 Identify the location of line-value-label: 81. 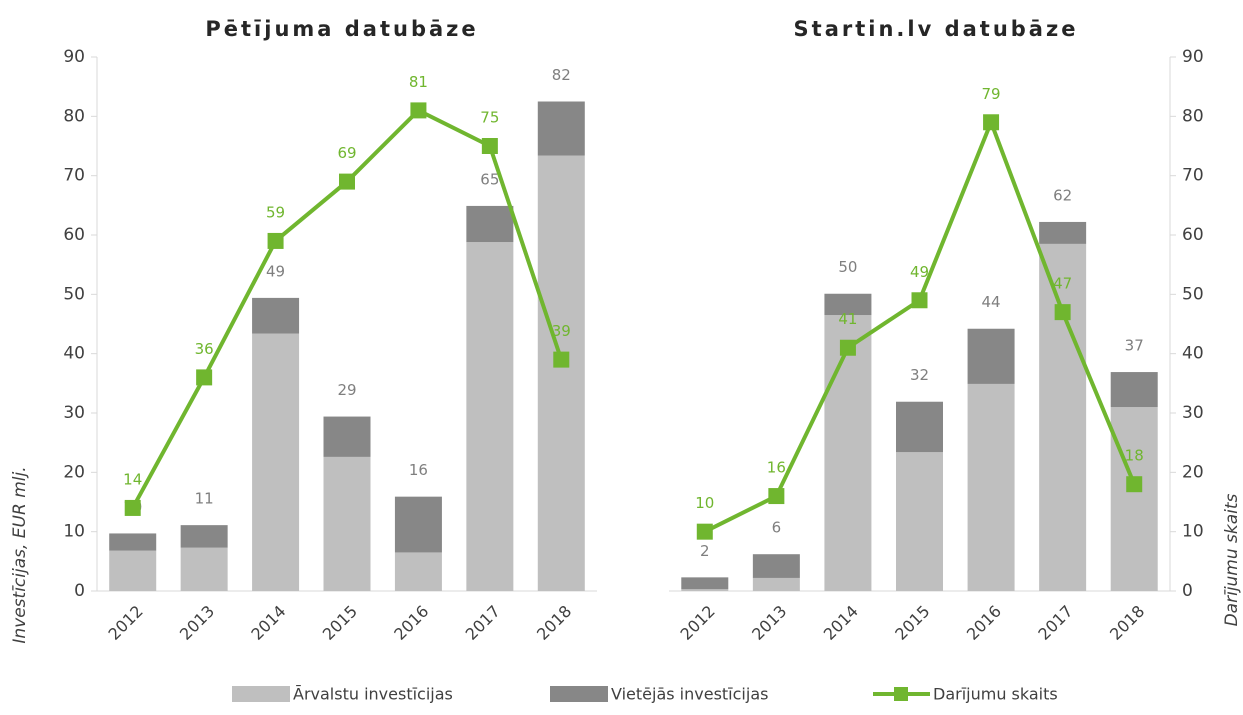
(418, 82).